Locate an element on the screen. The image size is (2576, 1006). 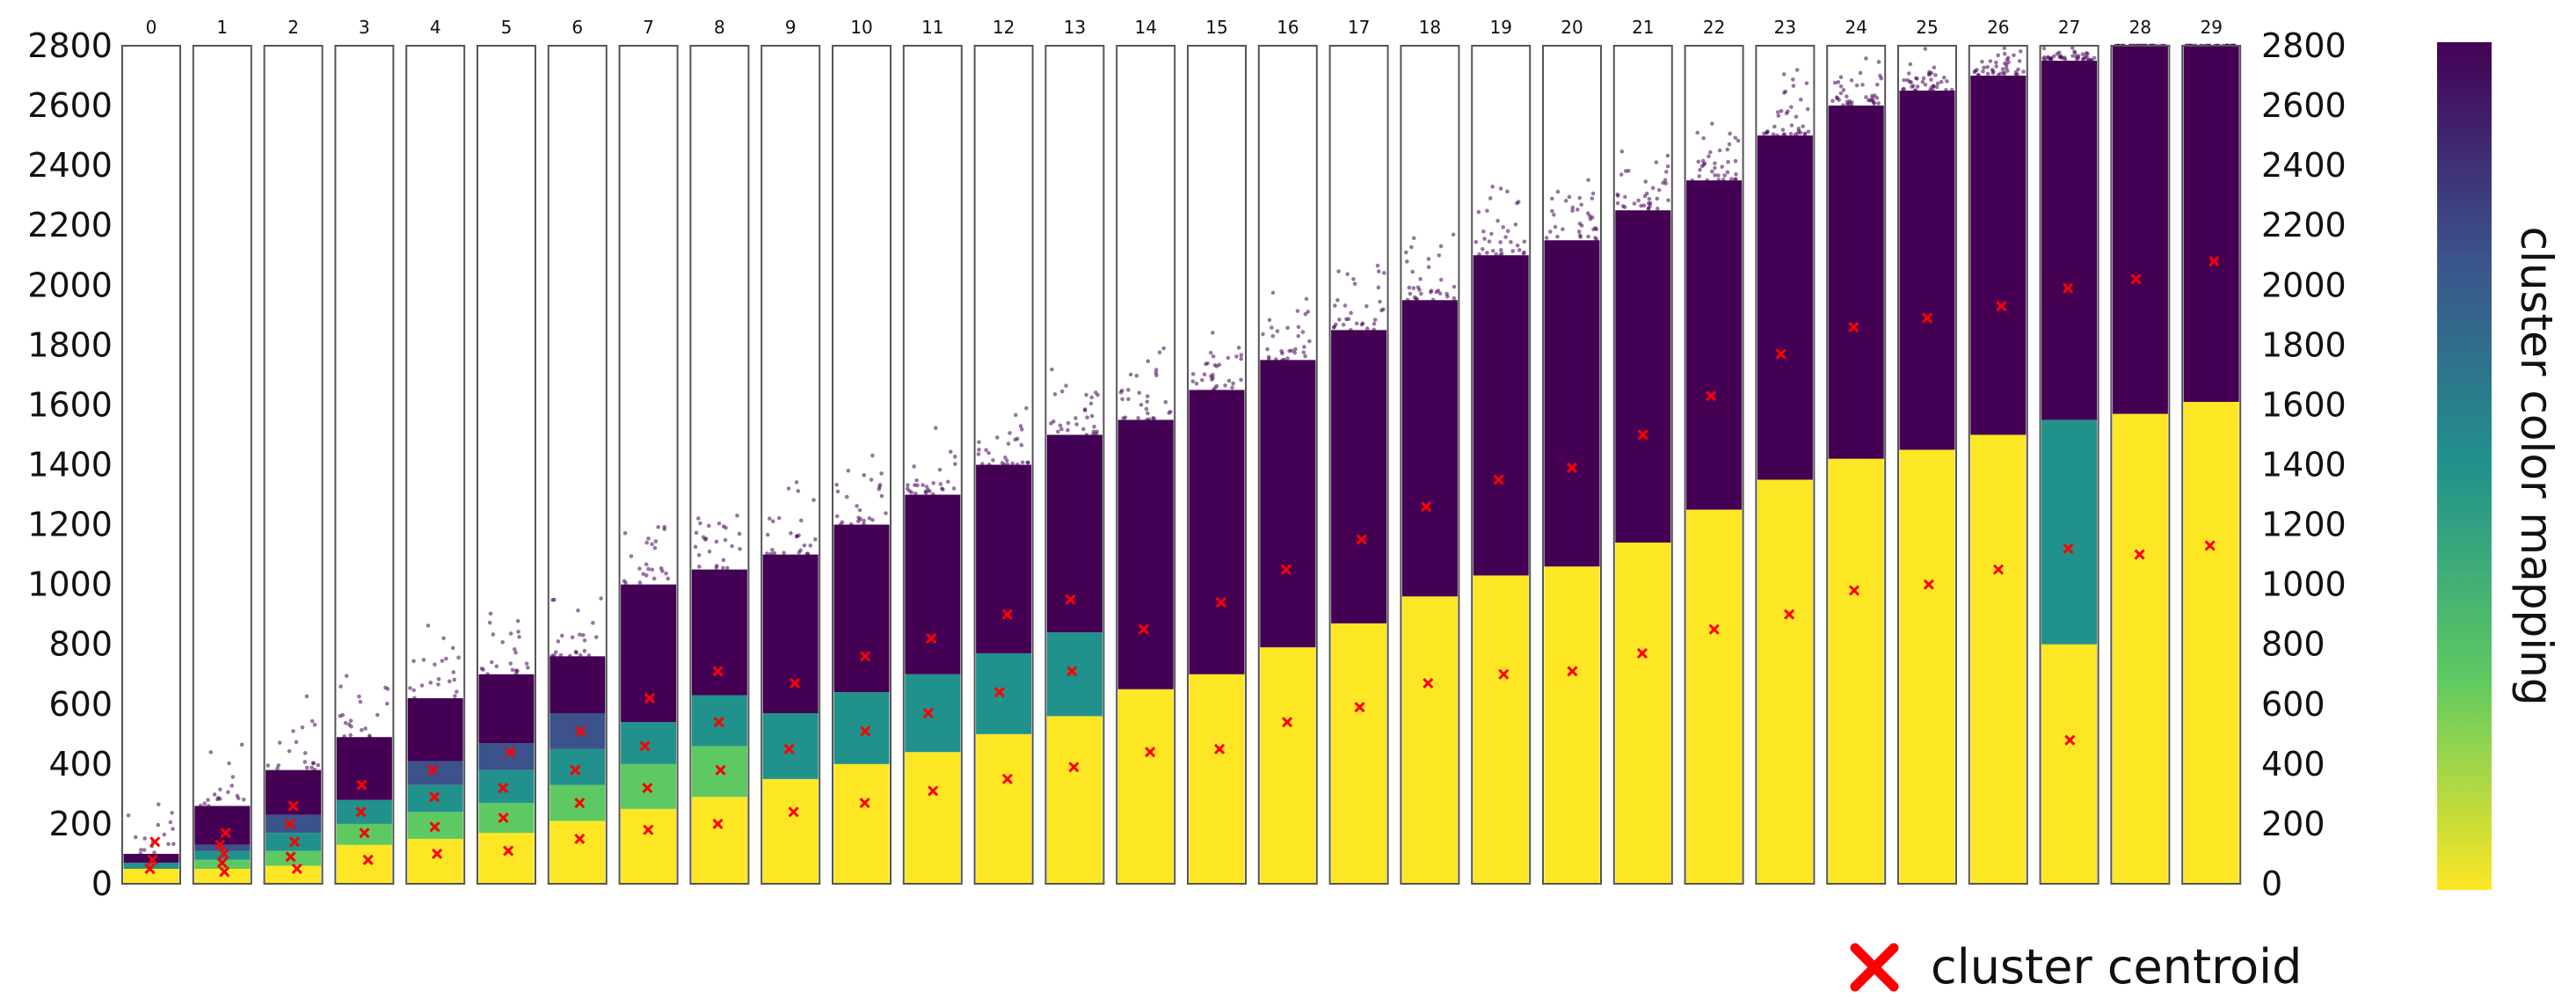
colorbar-label: cluster color mapping is located at coordinates (2536, 465).